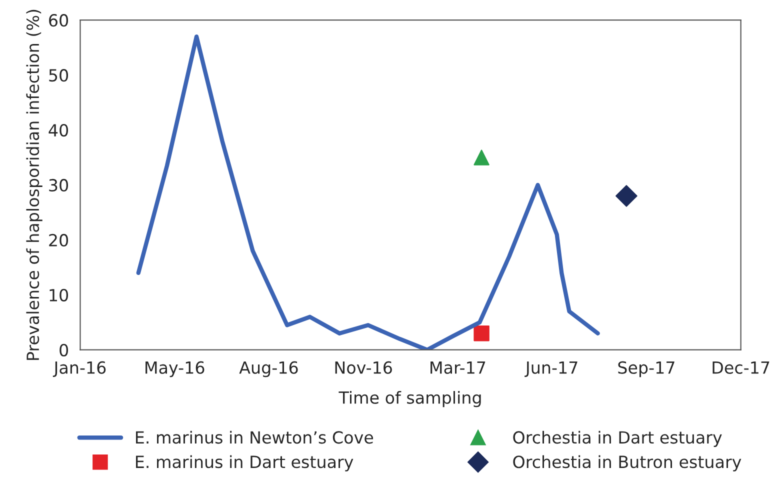 This screenshot has height=490, width=779. Describe the element at coordinates (551, 369) in the screenshot. I see `x-tick-label: Jun-17` at that location.